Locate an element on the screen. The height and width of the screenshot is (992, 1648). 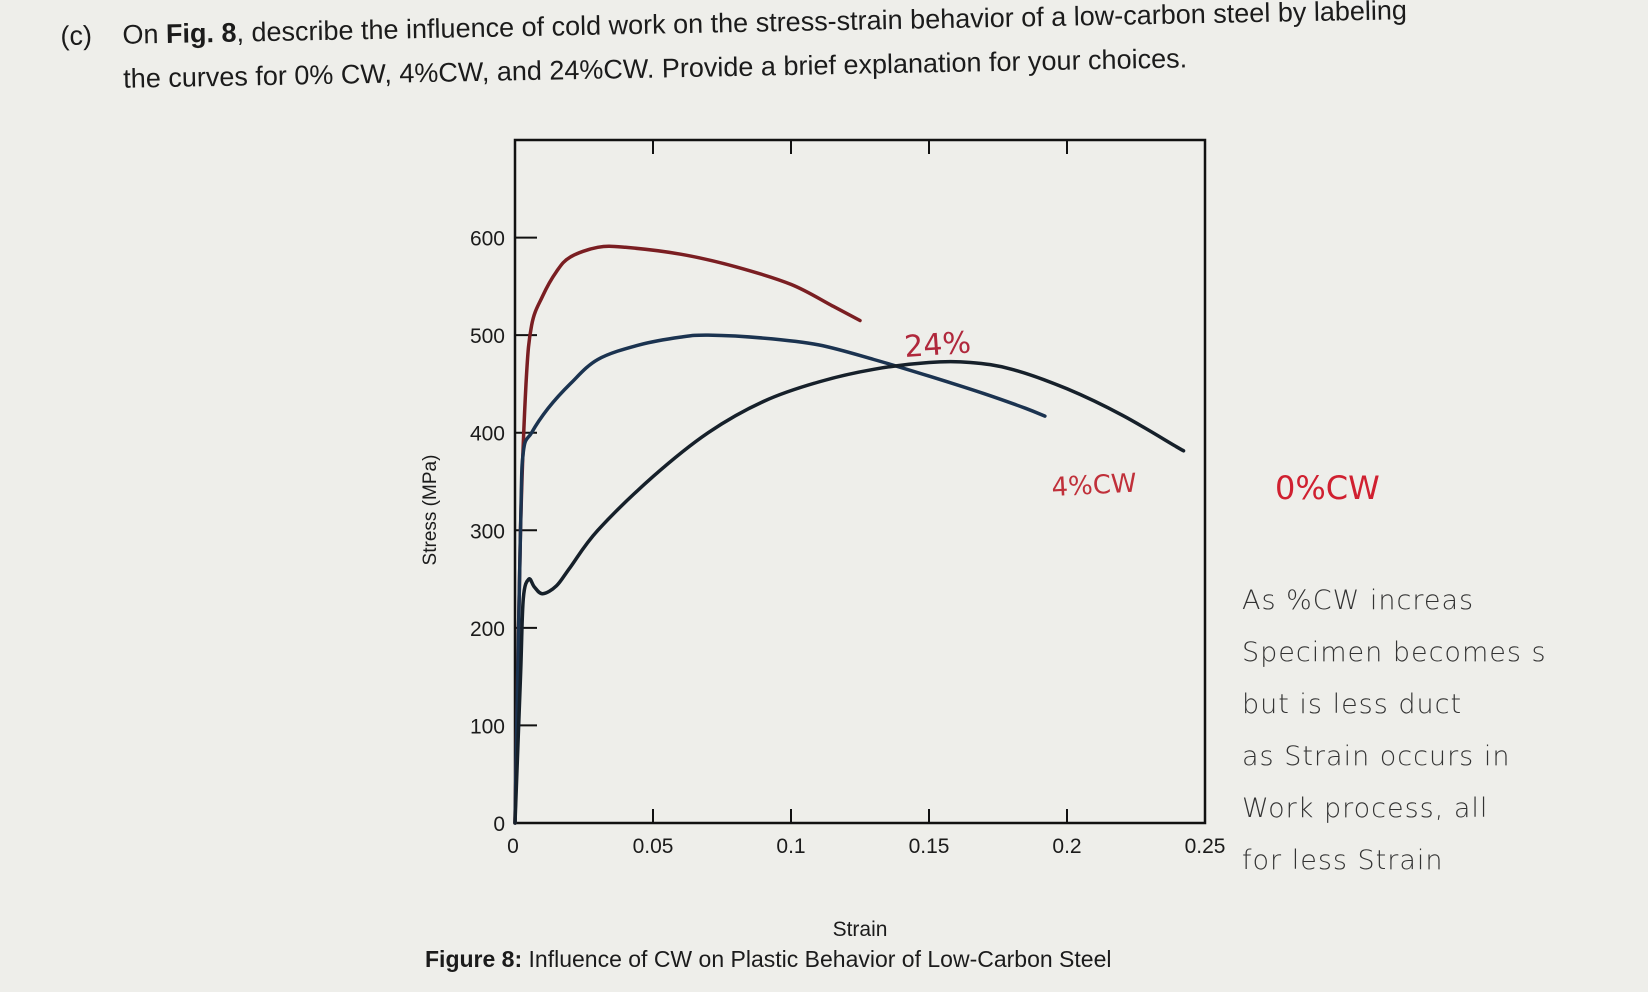
x-tick-label: 0.1 is located at coordinates (790, 846).